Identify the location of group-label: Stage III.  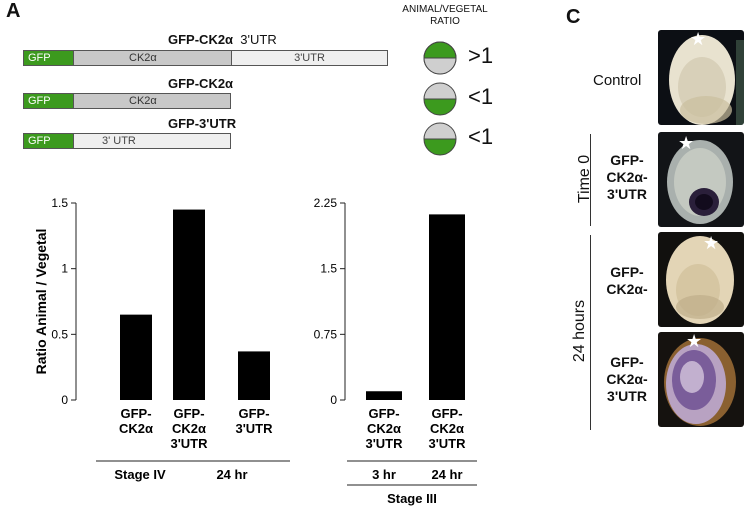
(412, 498).